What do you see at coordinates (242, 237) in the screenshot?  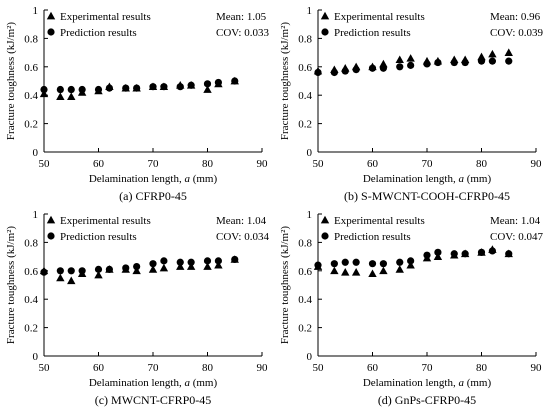 I see `stat-cov: COV: 0.034` at bounding box center [242, 237].